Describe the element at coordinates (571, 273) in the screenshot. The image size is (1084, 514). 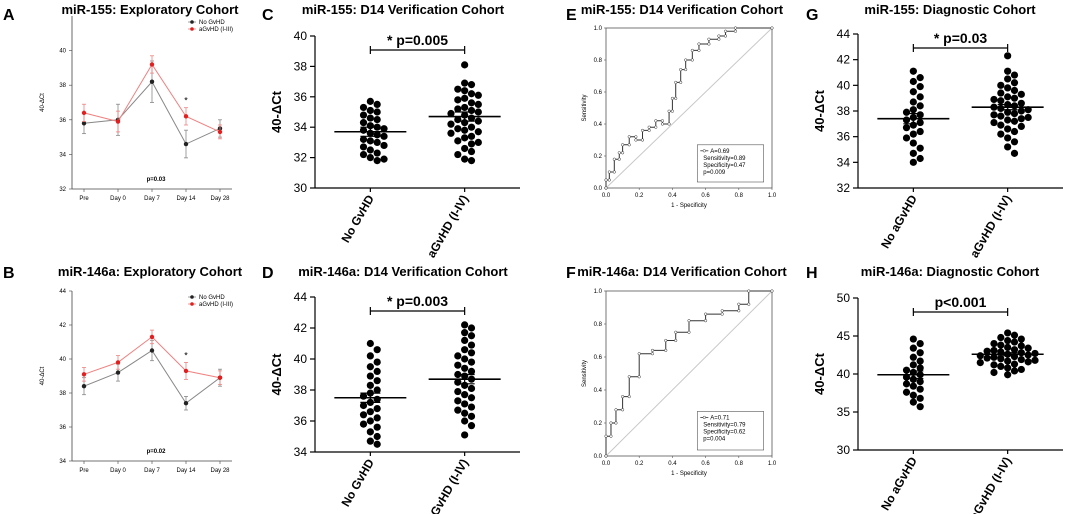
I see `panel-label: F` at that location.